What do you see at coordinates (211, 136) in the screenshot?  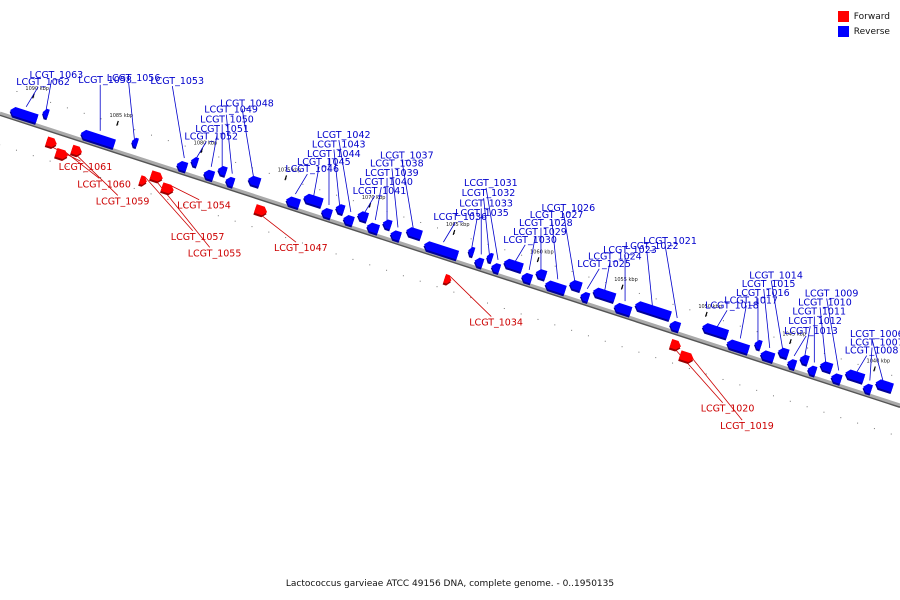 I see `label-LCGT_1052: LCGT_1052` at bounding box center [211, 136].